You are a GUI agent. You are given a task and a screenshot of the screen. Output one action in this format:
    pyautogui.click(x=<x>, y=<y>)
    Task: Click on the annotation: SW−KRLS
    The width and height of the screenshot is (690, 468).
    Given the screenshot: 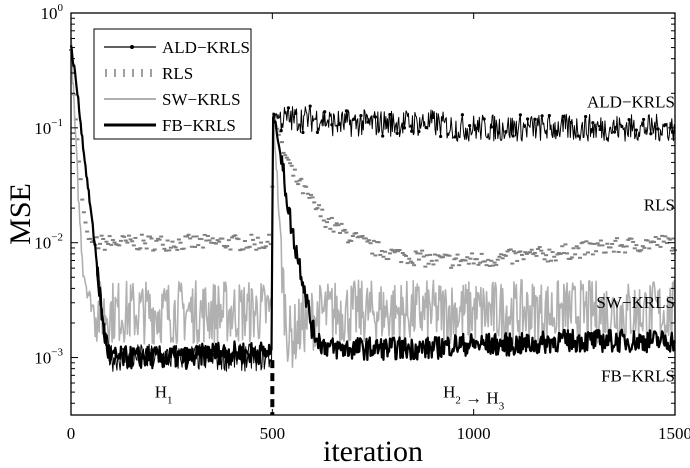 What is the action you would take?
    pyautogui.click(x=635, y=302)
    